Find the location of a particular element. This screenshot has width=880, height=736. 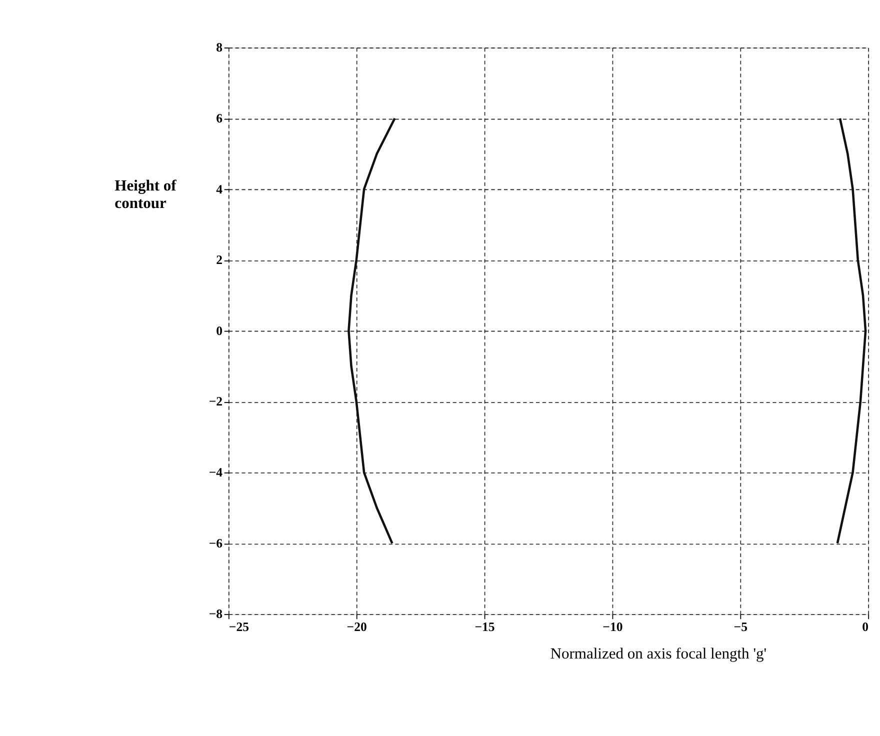

y-tick-label: −4 is located at coordinates (216, 473).